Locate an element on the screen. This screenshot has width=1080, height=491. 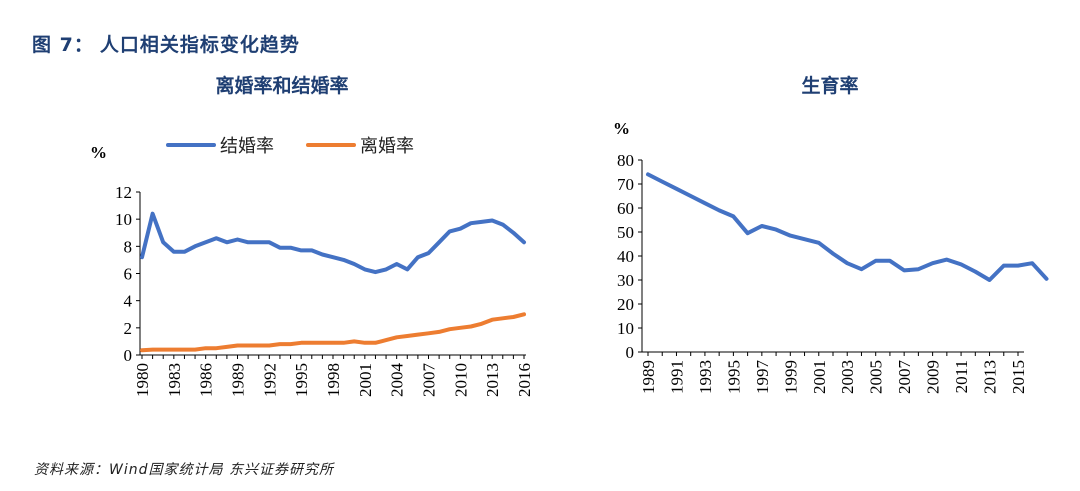
y-tick-label: 6 is located at coordinates (128, 274).